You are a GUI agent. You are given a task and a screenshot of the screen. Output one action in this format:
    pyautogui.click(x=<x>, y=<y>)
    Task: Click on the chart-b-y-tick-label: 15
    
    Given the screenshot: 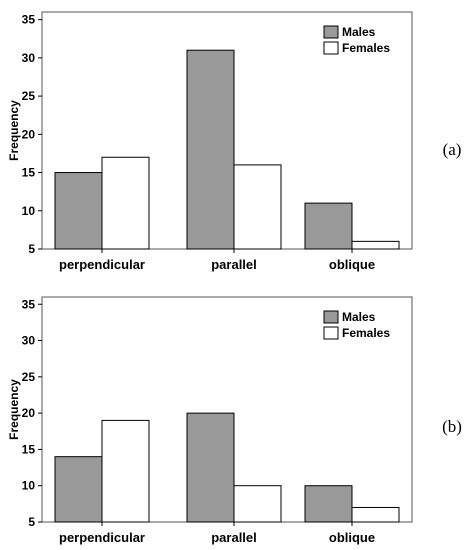 What is the action you would take?
    pyautogui.click(x=29, y=449)
    